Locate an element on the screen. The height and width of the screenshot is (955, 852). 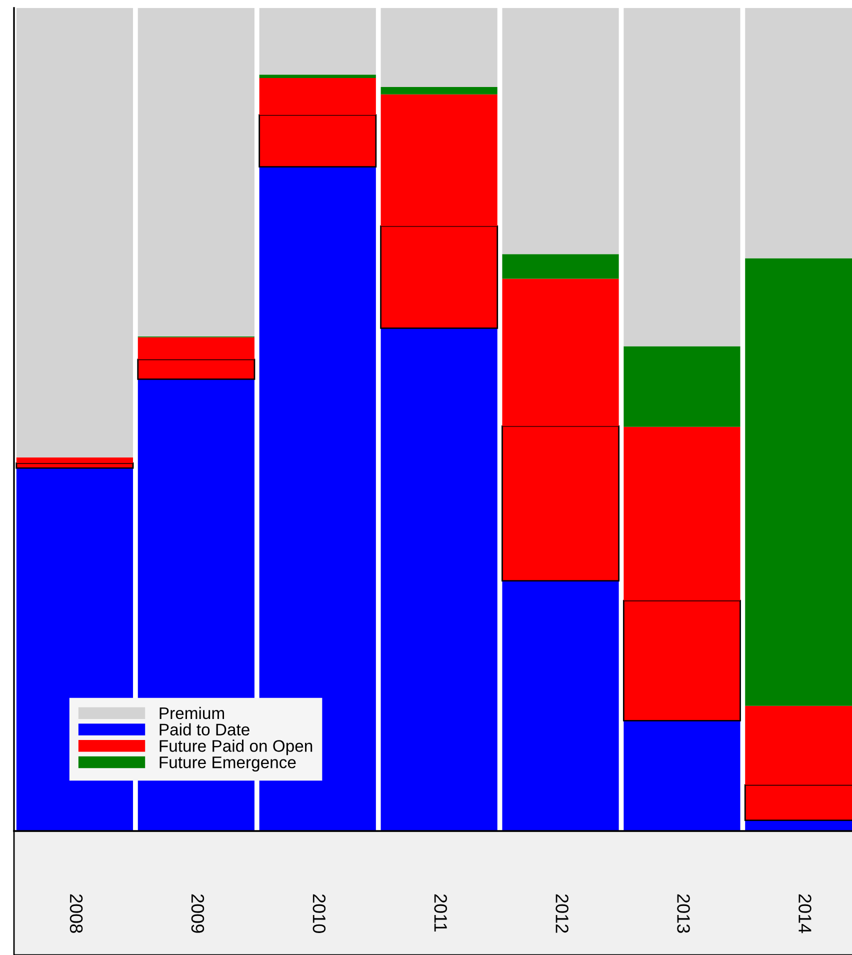
x-tick-label: 2013 is located at coordinates (683, 913).